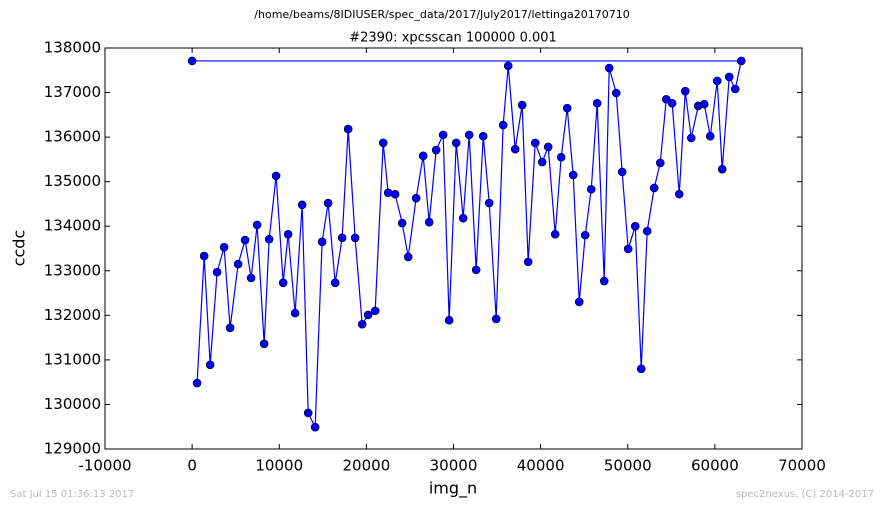  What do you see at coordinates (72, 137) in the screenshot?
I see `y-tick-label: 136000` at bounding box center [72, 137].